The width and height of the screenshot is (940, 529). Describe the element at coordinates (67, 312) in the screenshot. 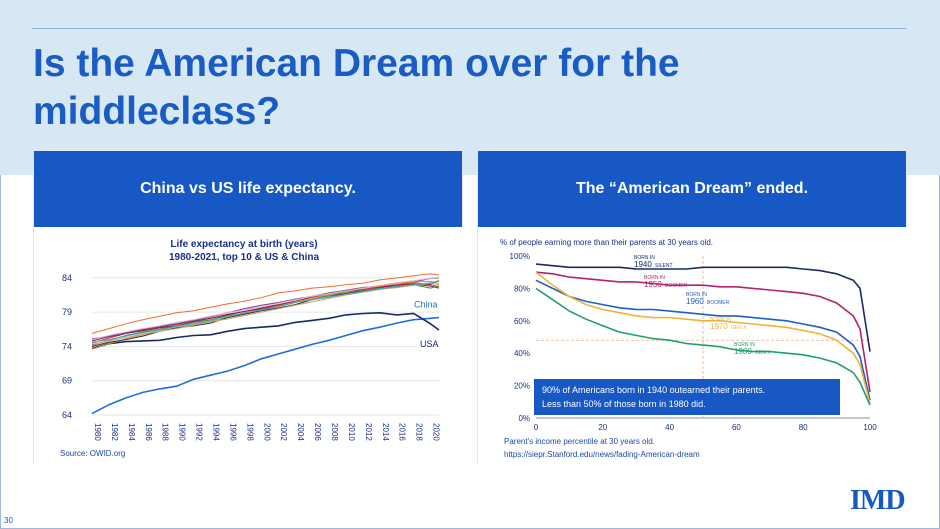

I see `life-y-tick: 79` at that location.